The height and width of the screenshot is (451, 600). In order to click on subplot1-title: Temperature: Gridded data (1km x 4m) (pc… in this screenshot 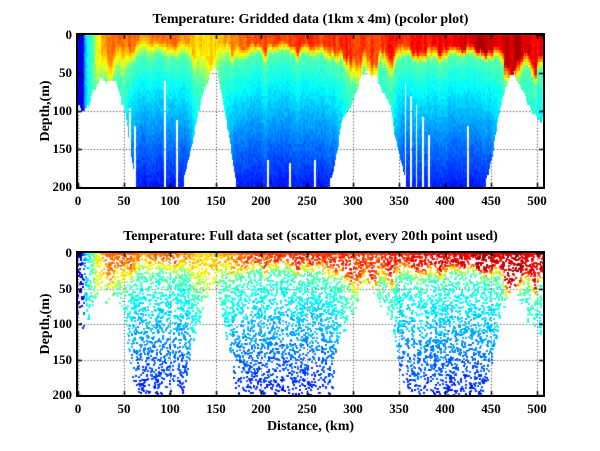, I will do `click(310, 19)`.